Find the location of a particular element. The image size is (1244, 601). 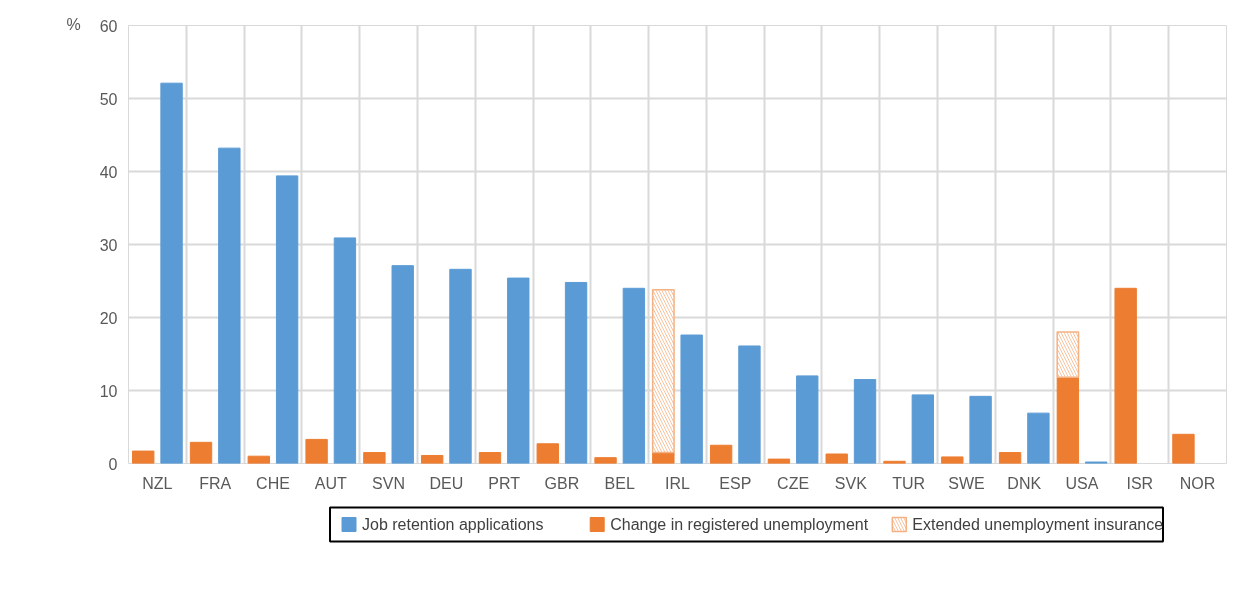

y-tick-label: 50 is located at coordinates (108, 99).